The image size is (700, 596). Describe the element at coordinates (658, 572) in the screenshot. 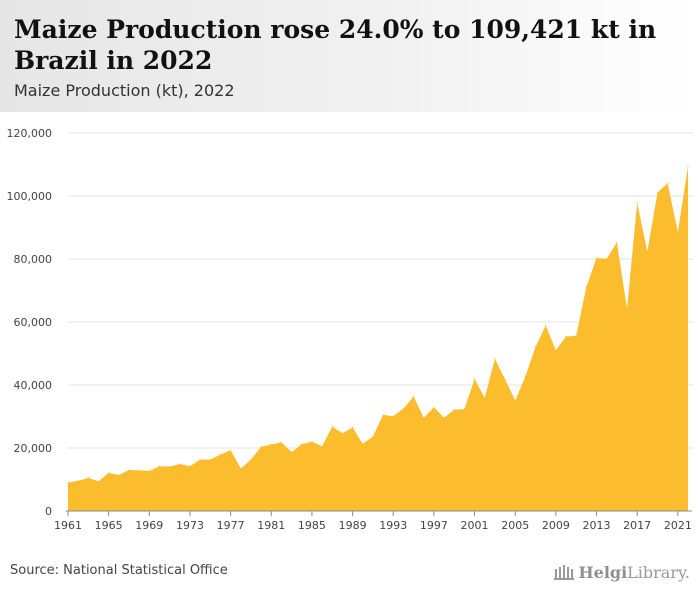

I see `brand-name-rest: Library.` at that location.